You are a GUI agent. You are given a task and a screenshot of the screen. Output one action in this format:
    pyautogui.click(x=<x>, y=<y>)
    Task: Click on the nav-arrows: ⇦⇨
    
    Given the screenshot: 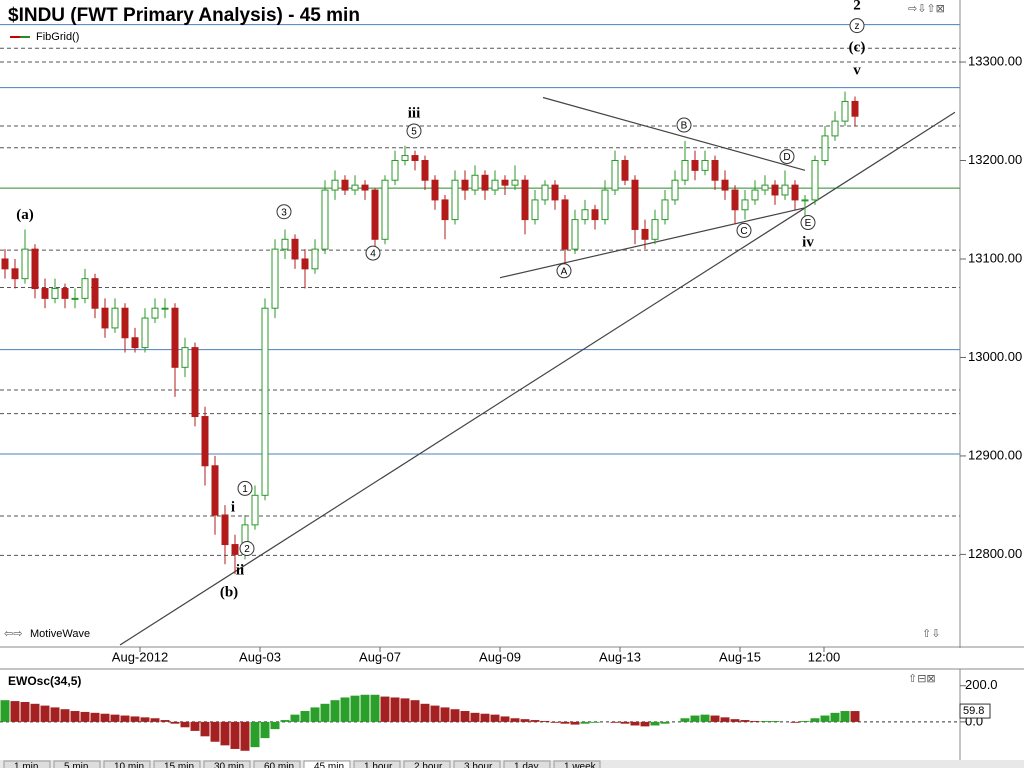 What is the action you would take?
    pyautogui.click(x=13, y=634)
    